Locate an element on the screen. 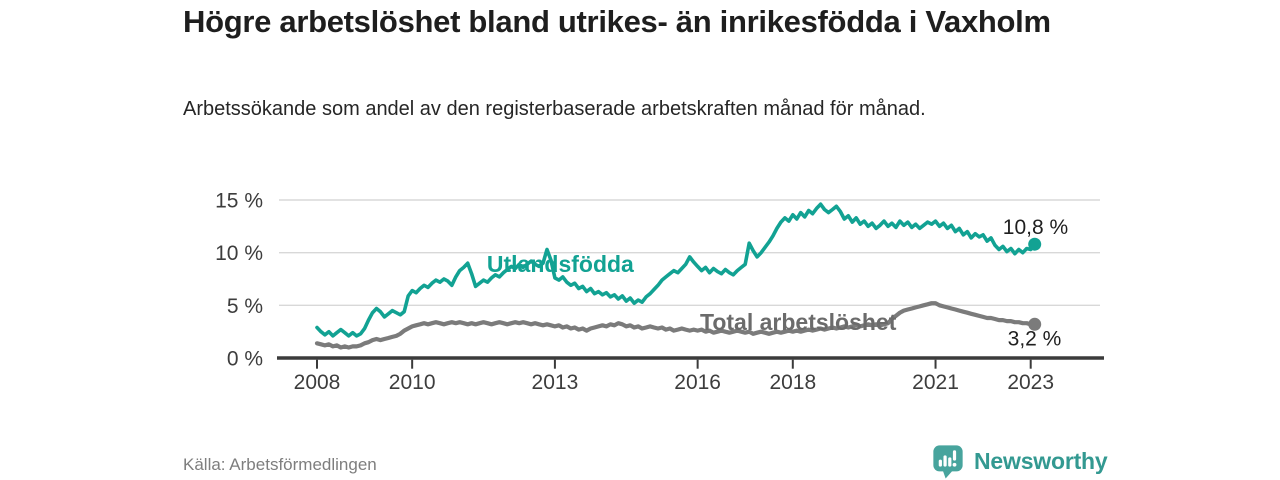 The image size is (1280, 480). svg-text: 5 % is located at coordinates (245, 306).